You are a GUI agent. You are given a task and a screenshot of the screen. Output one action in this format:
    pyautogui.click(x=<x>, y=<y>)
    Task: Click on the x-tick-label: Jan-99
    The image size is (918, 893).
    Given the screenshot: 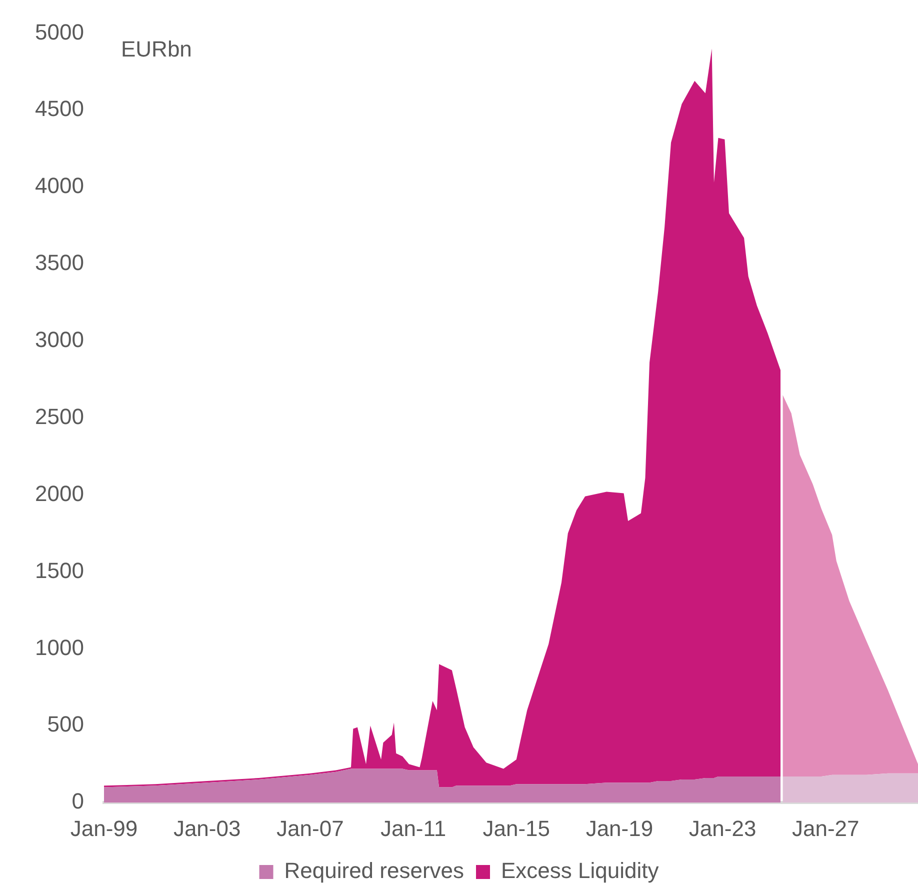 What is the action you would take?
    pyautogui.click(x=104, y=828)
    